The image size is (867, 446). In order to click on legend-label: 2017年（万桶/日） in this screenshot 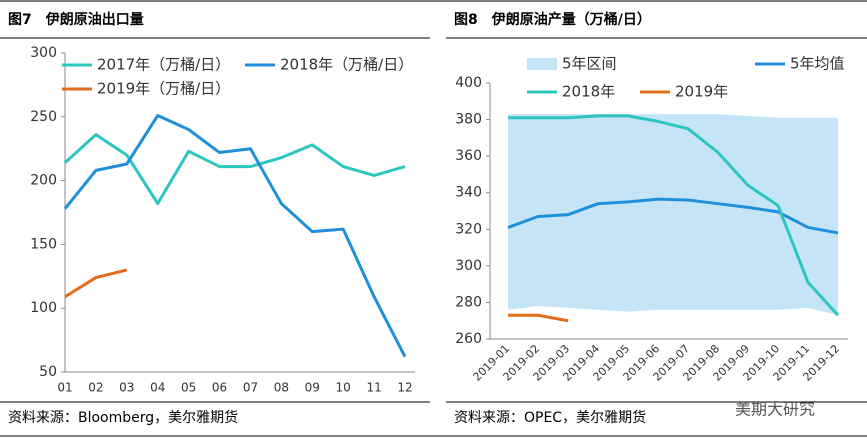, I will do `click(163, 65)`.